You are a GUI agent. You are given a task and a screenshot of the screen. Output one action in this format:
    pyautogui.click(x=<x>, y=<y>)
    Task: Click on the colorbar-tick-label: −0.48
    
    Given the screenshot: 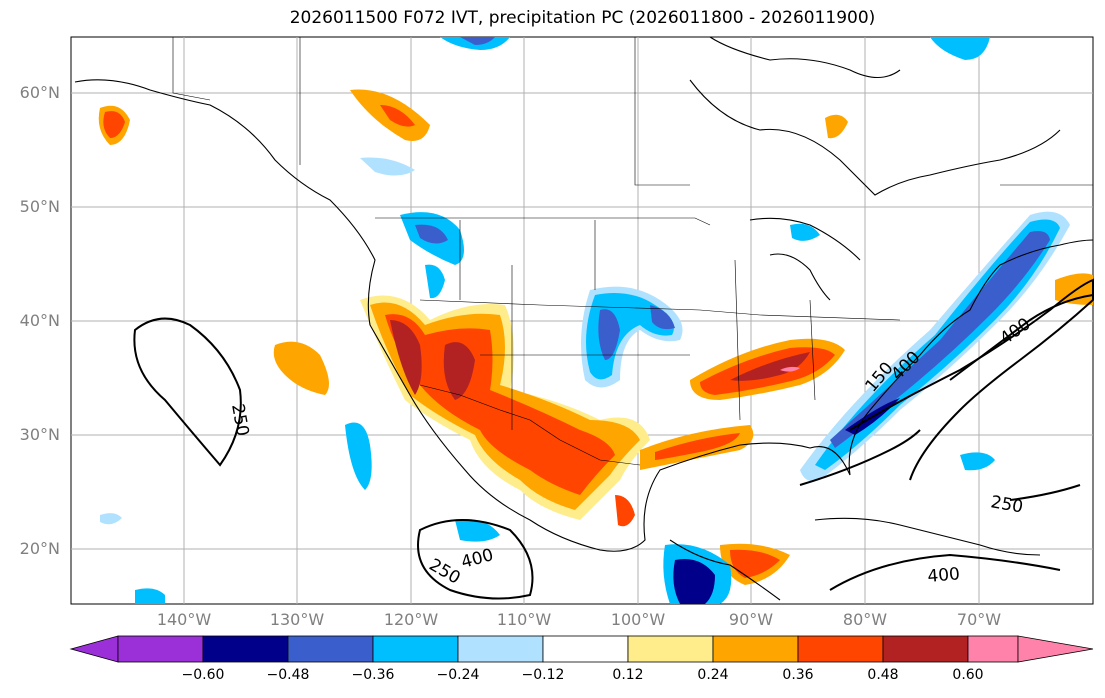 What is the action you would take?
    pyautogui.click(x=288, y=675)
    